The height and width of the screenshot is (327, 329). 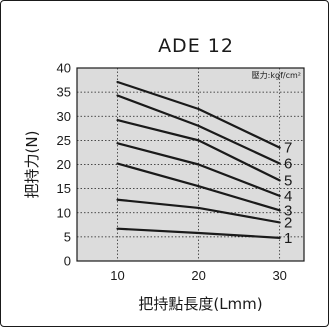 What do you see at coordinates (198, 275) in the screenshot?
I see `x-tick-label: 20` at bounding box center [198, 275].